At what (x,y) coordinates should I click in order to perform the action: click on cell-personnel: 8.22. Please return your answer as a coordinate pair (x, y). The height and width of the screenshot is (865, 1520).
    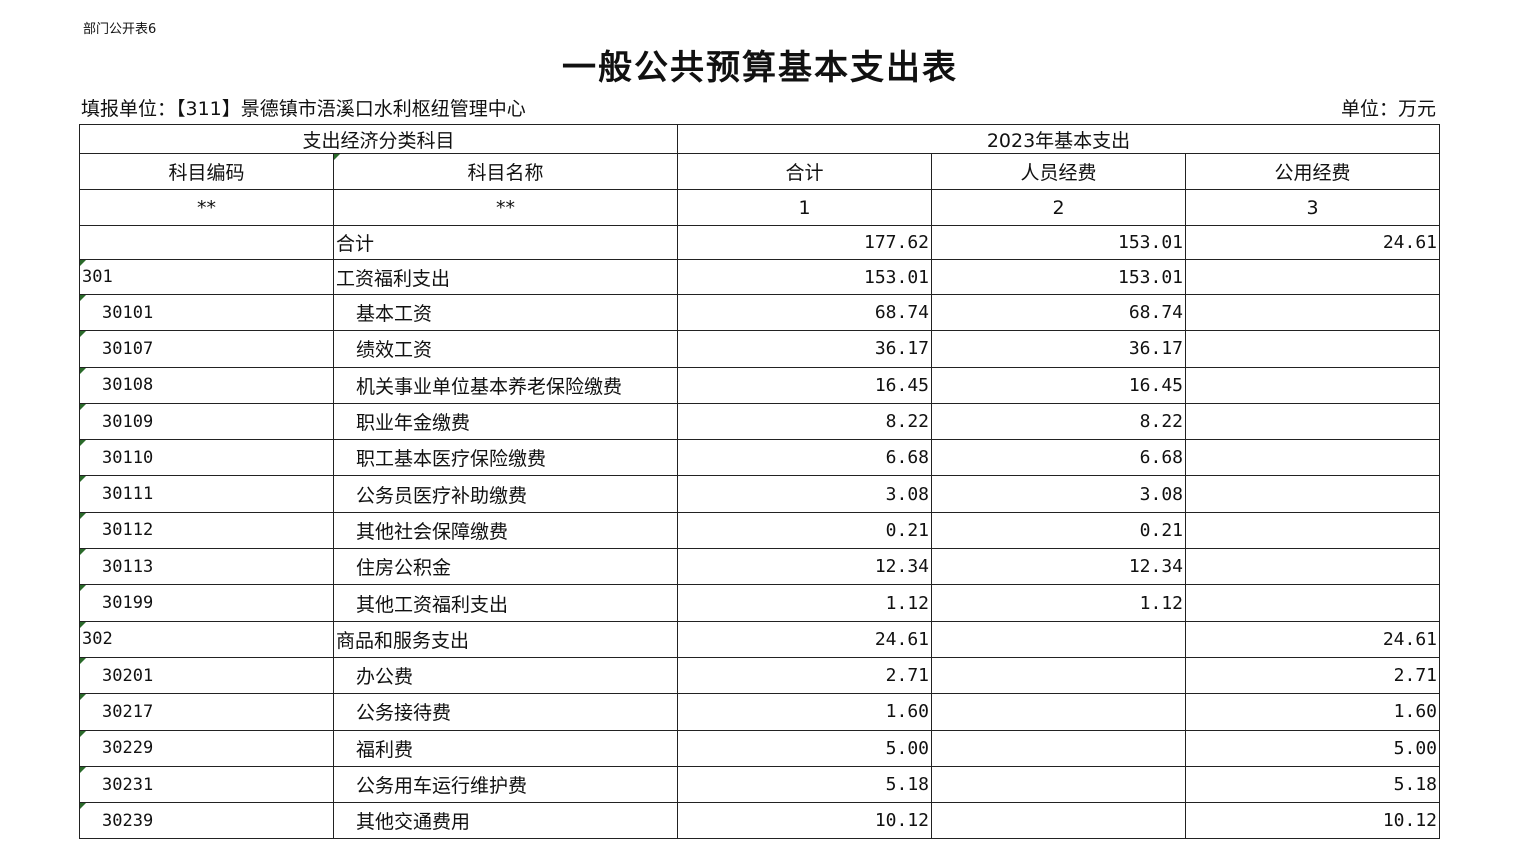
    Looking at the image, I should click on (1059, 421).